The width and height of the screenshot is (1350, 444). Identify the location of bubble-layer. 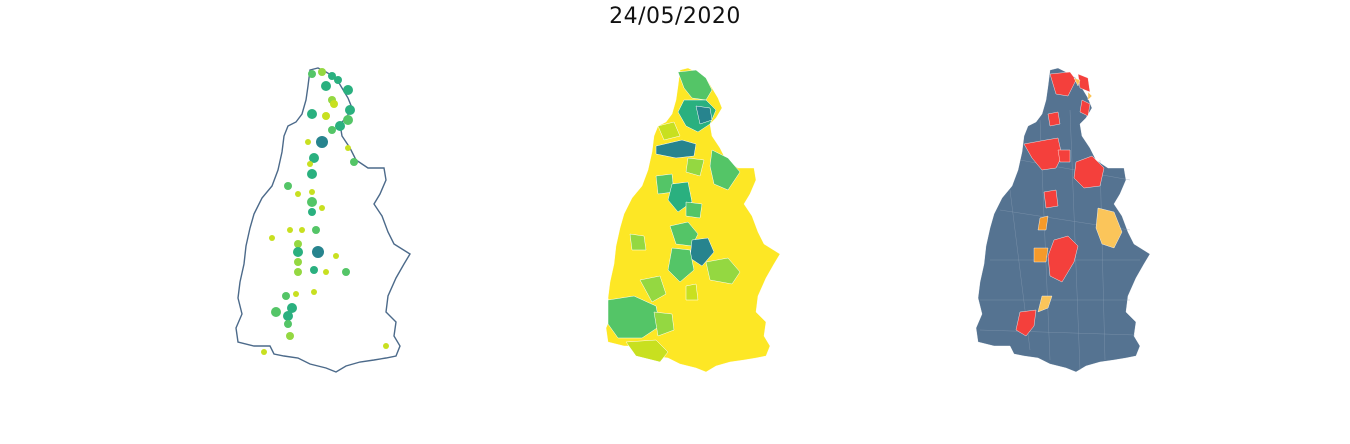
(325, 211).